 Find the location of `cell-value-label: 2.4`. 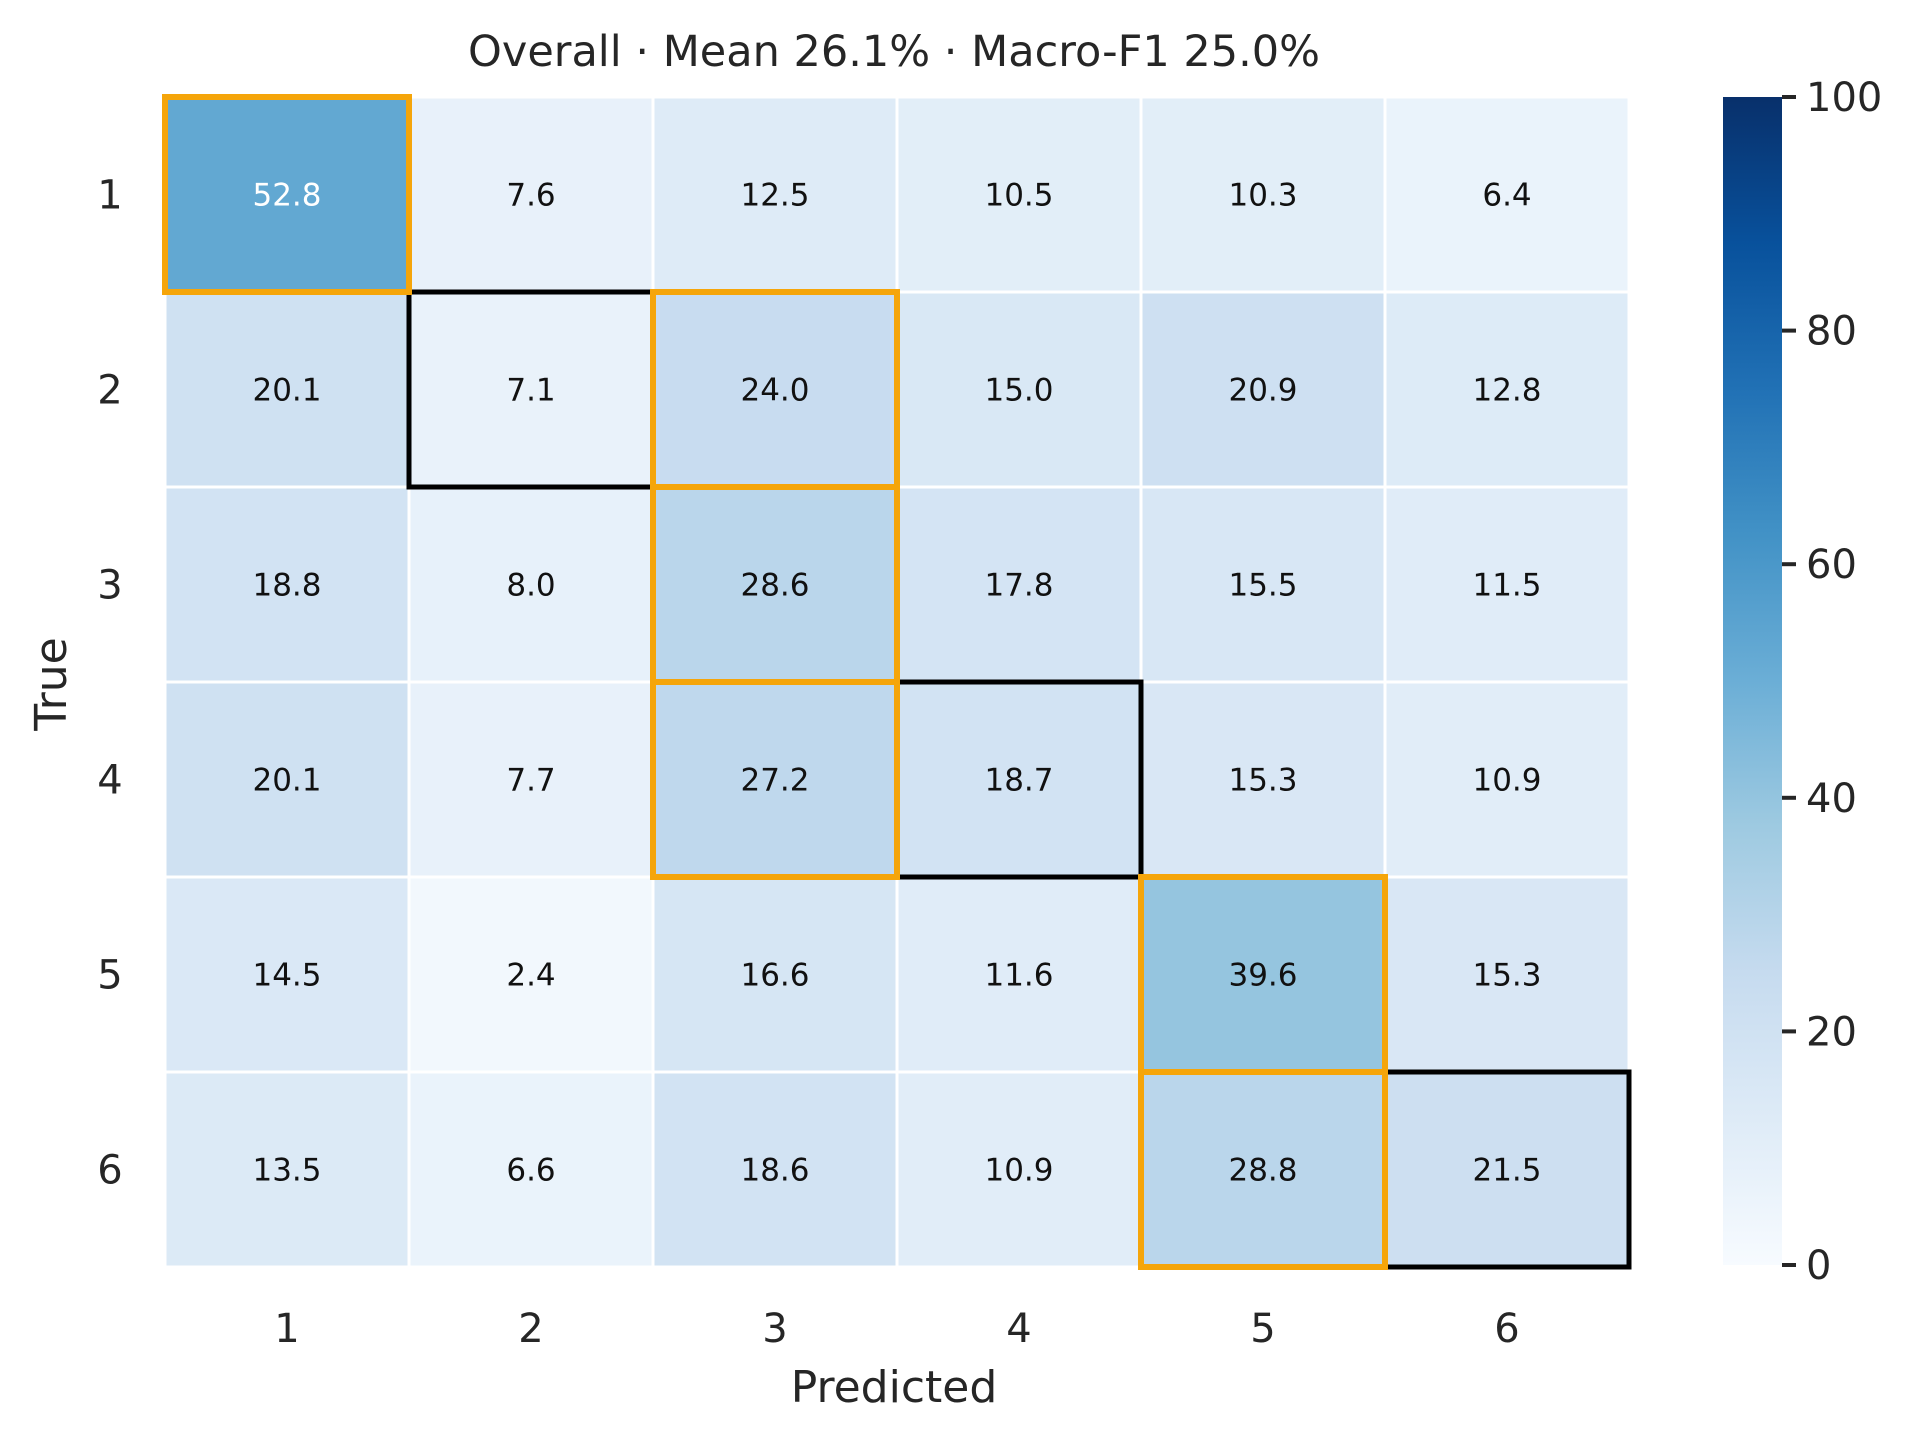

cell-value-label: 2.4 is located at coordinates (530, 976).